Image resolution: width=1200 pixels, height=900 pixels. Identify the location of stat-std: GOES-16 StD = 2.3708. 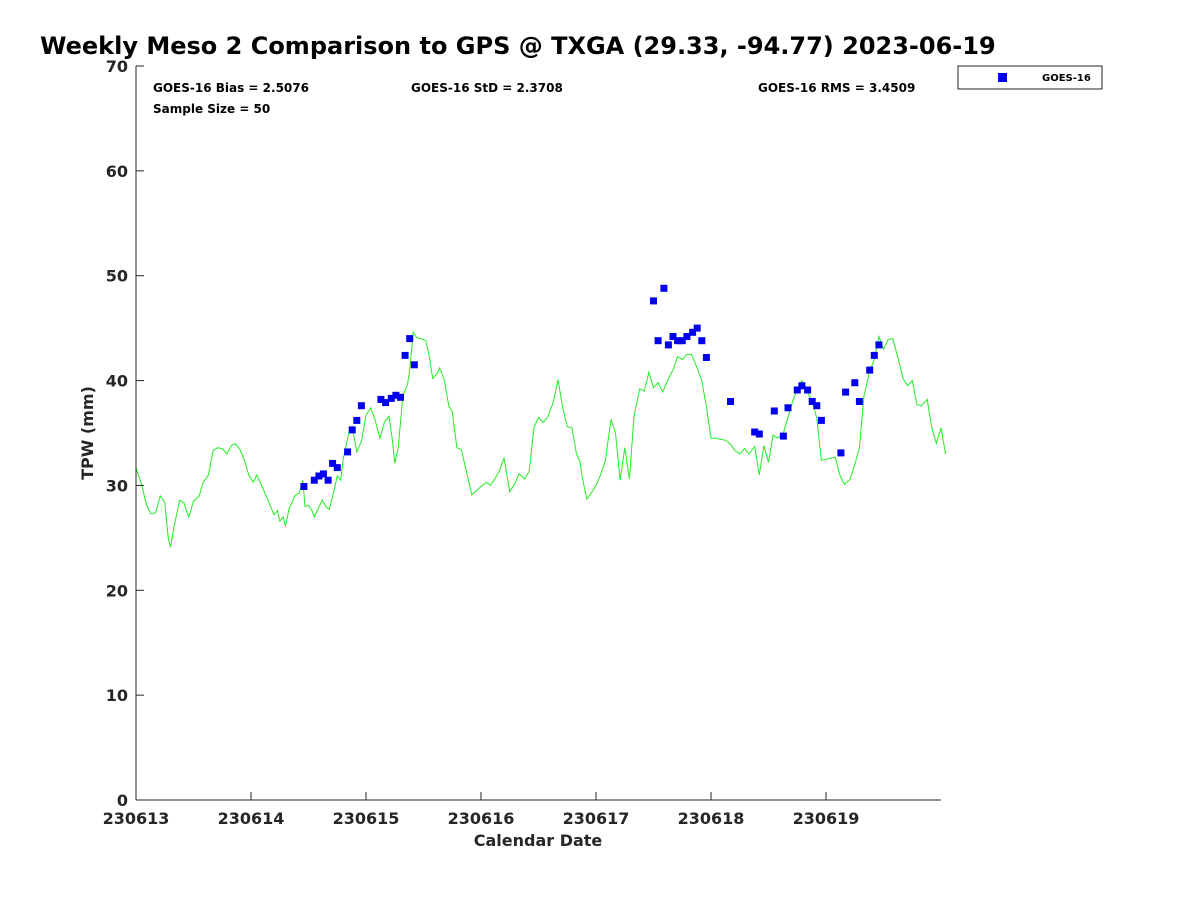
(487, 88).